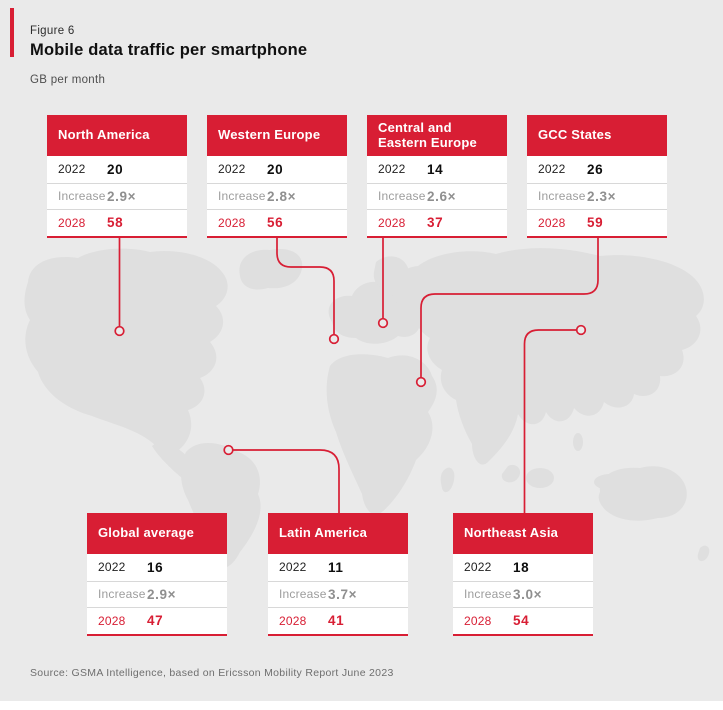 This screenshot has width=723, height=710. I want to click on region-name: GCC States, so click(575, 135).